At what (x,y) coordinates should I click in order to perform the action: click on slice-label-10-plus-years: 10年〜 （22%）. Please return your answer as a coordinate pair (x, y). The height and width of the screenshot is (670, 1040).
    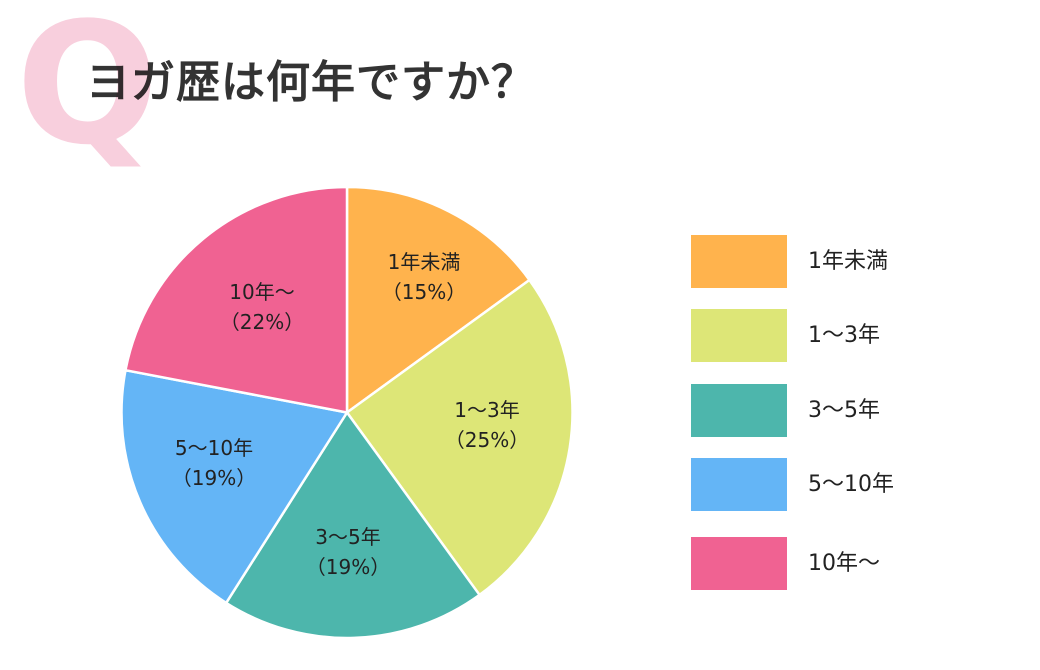
    Looking at the image, I should click on (262, 307).